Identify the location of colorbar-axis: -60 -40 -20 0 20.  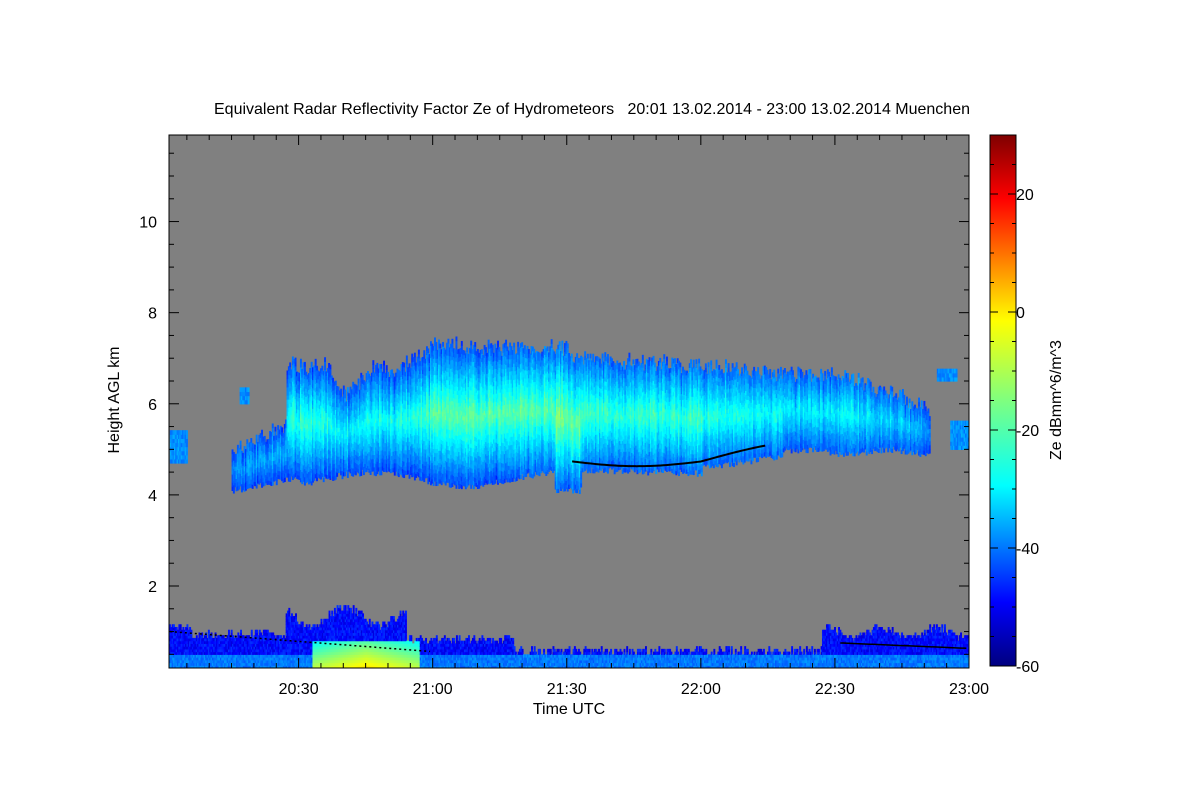
(1014, 420).